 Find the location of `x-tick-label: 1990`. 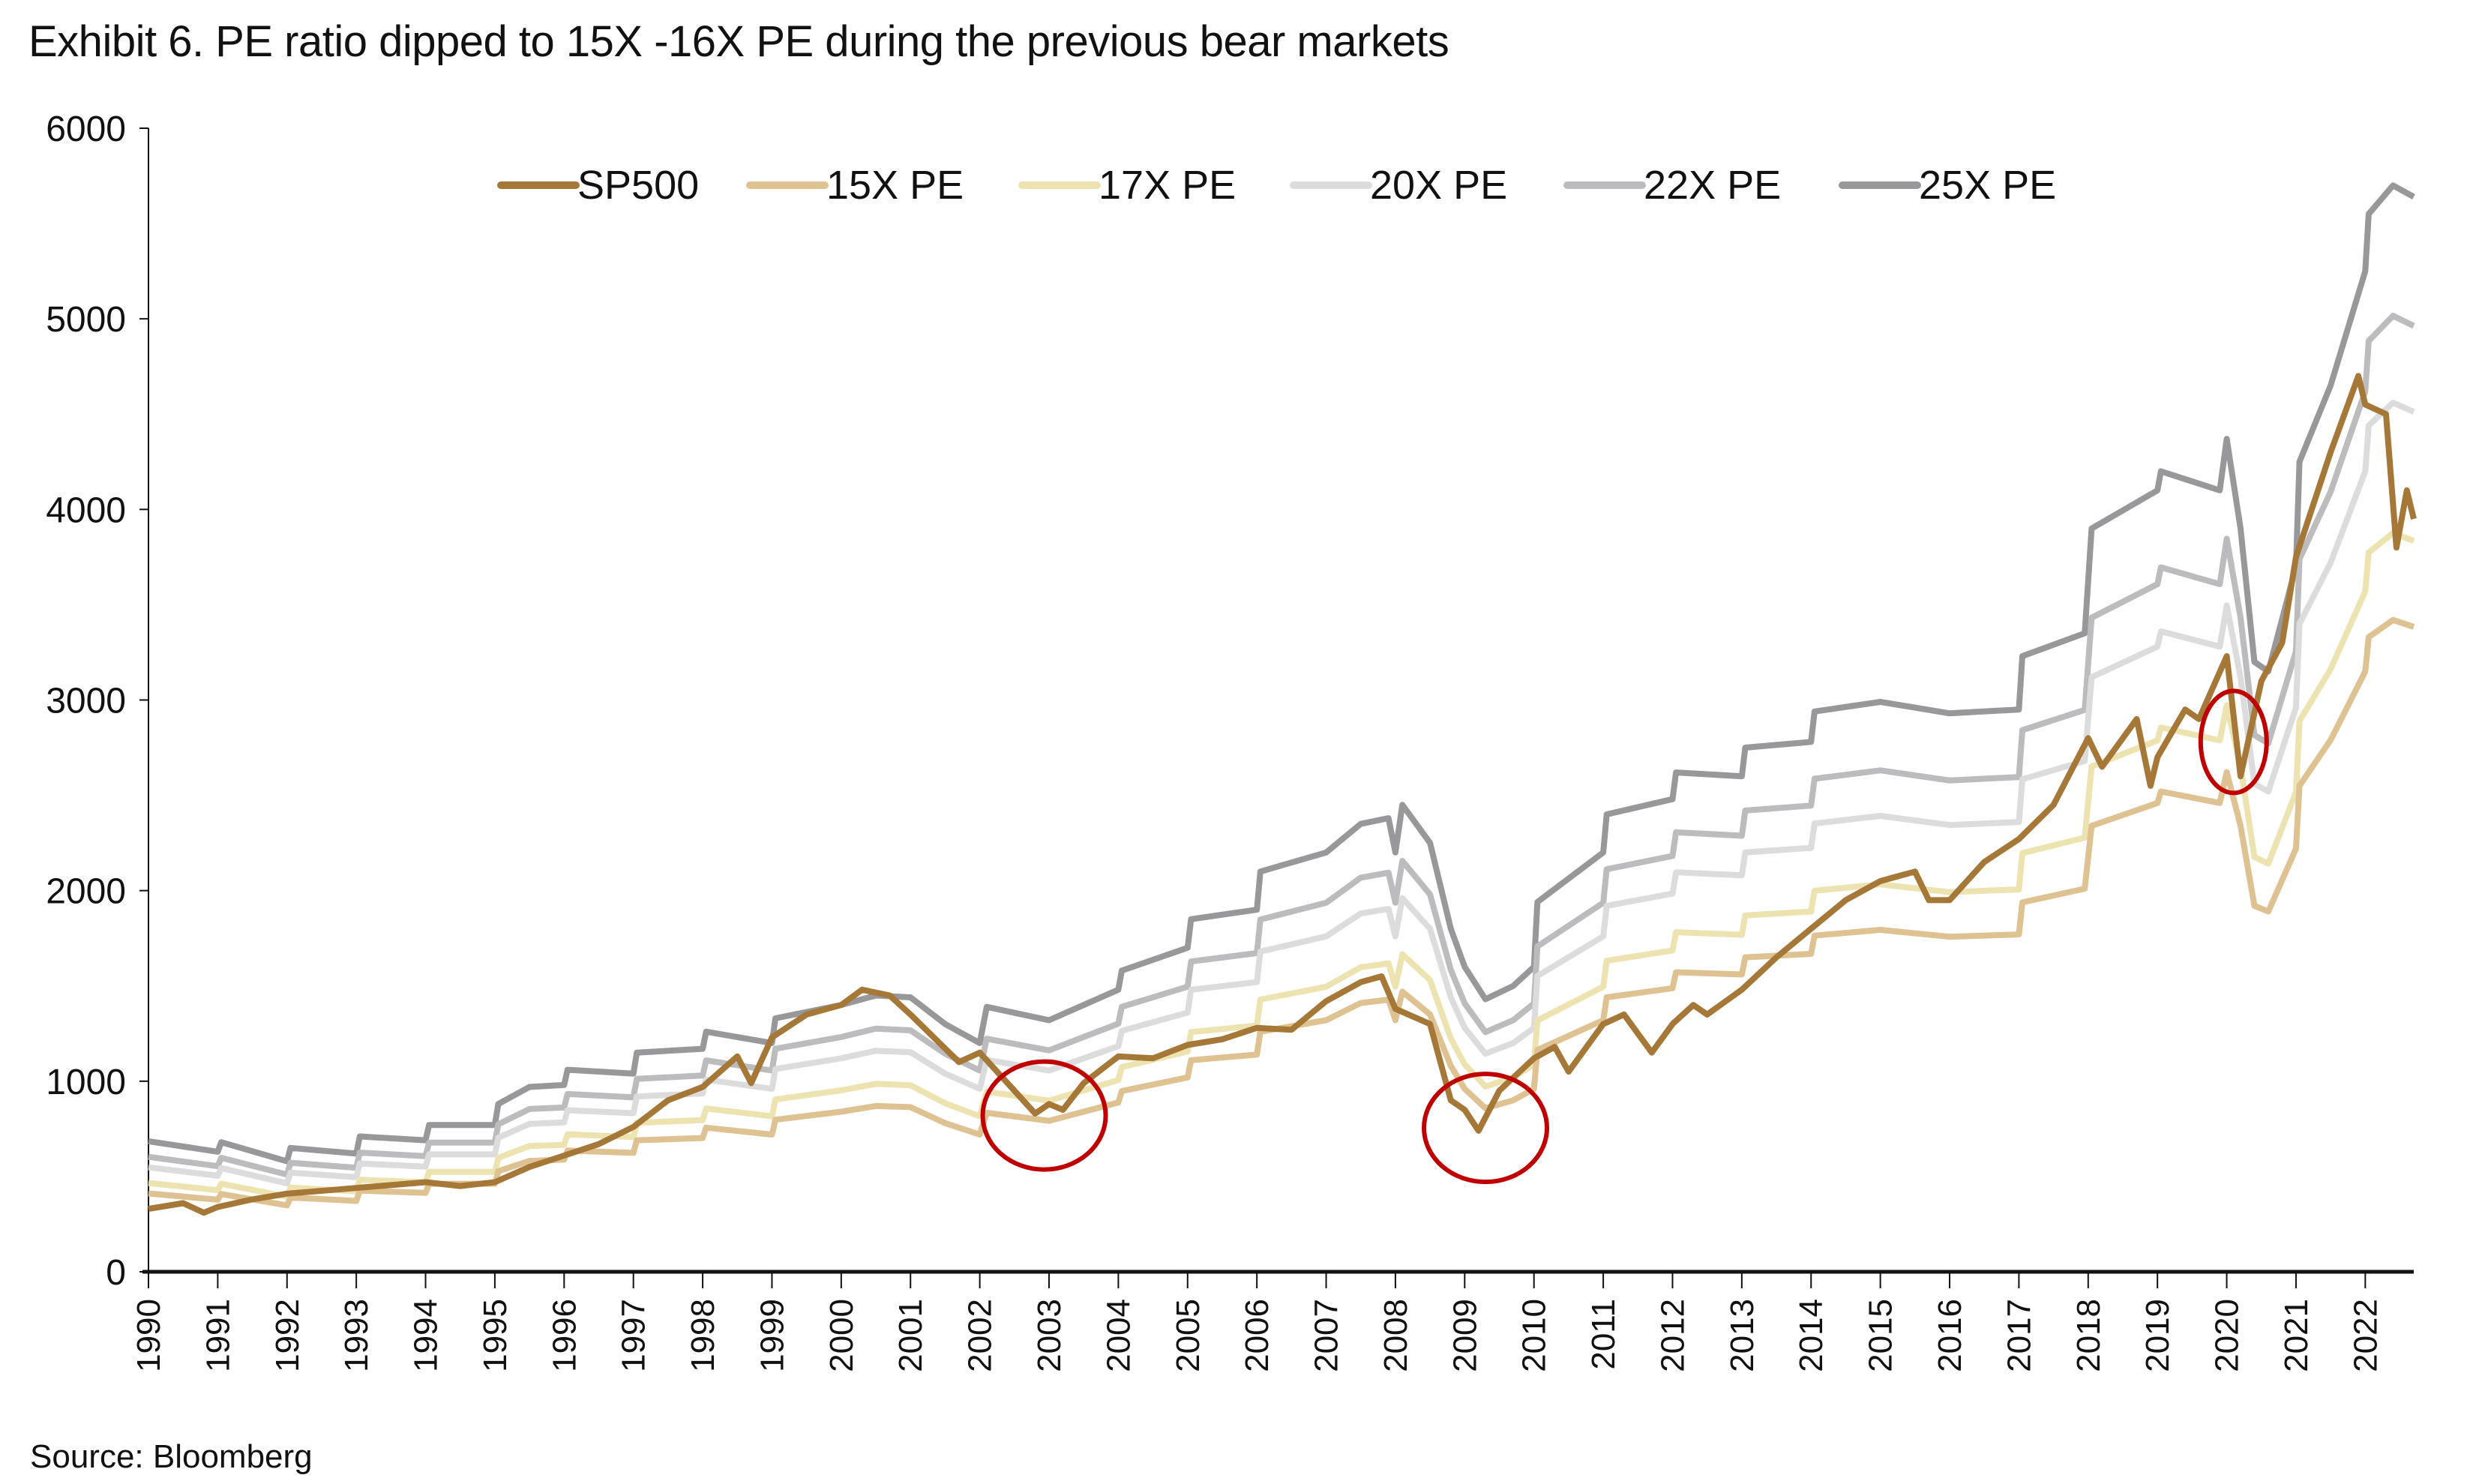

x-tick-label: 1990 is located at coordinates (148, 1335).